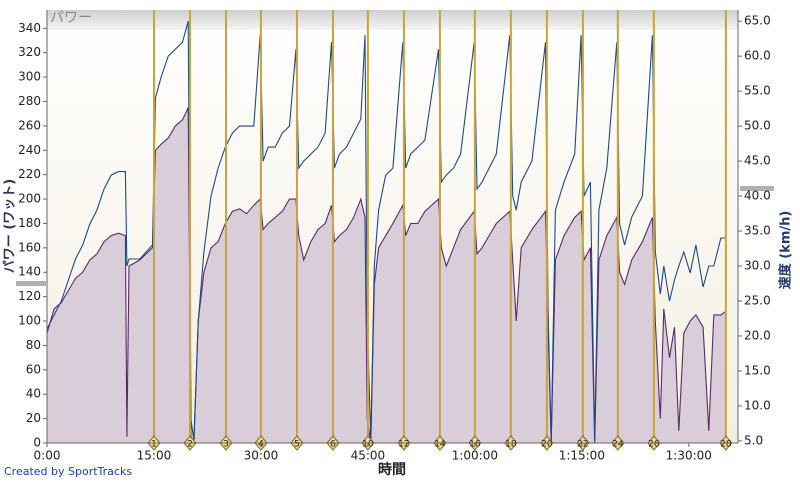 This screenshot has height=484, width=800. Describe the element at coordinates (33, 369) in the screenshot. I see `y-tick-label: 60` at that location.